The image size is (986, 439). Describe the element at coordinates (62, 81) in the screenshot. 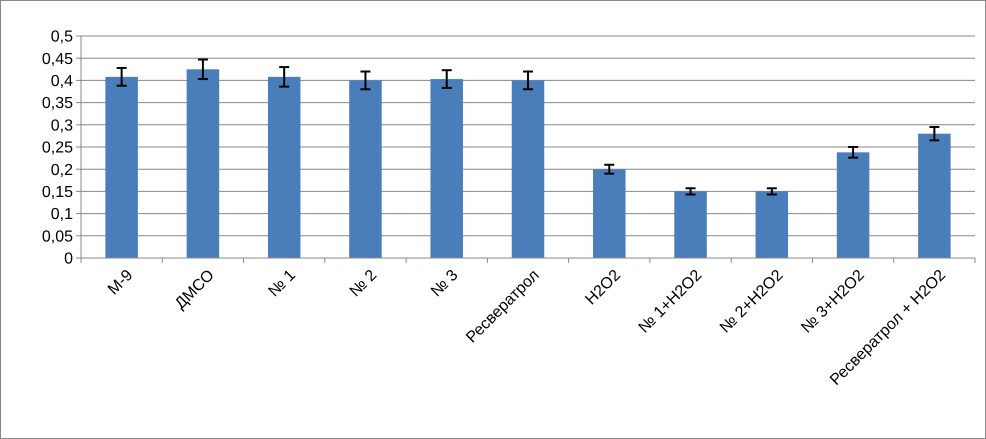

I see `y-tick-label: 0,4` at that location.